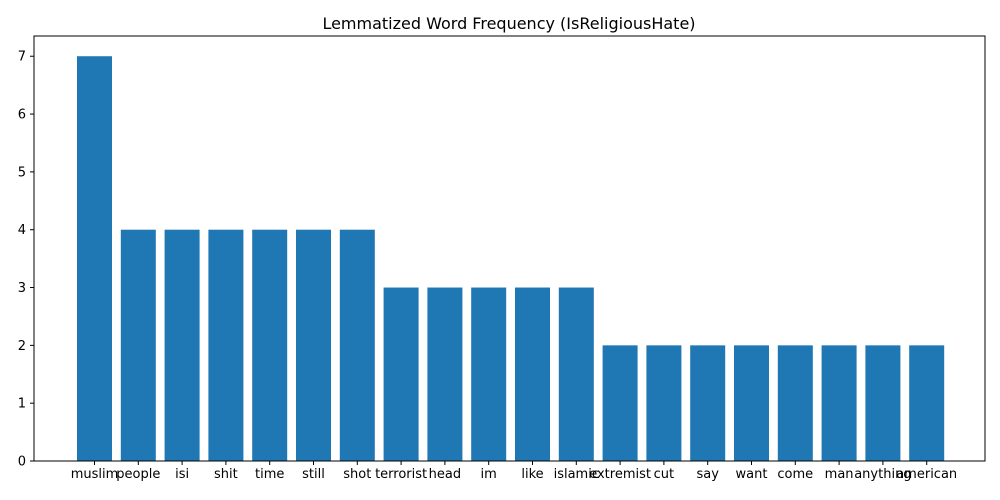 This screenshot has width=1000, height=500. Describe the element at coordinates (138, 345) in the screenshot. I see `bar-people` at that location.